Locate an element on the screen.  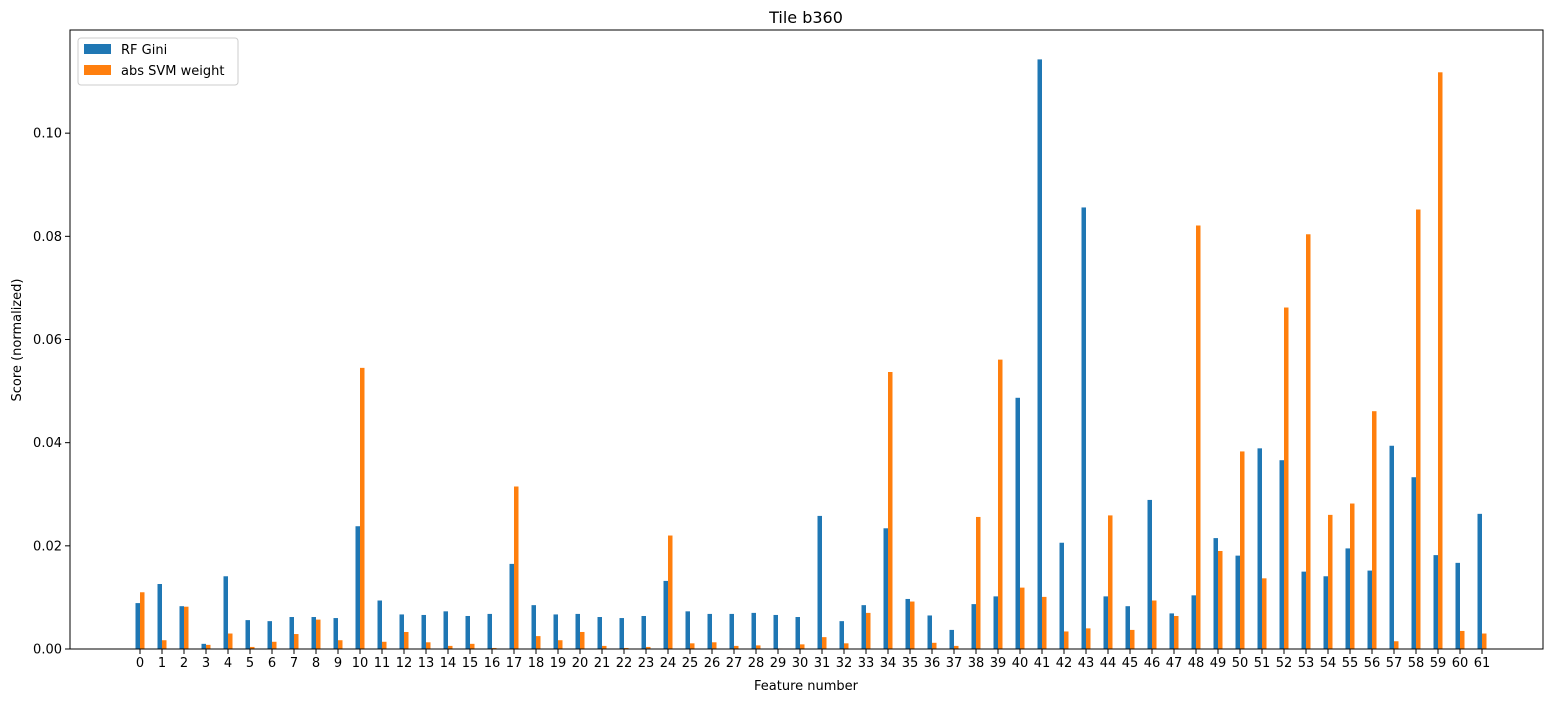
chart-title: Tile b360 is located at coordinates (805, 17).